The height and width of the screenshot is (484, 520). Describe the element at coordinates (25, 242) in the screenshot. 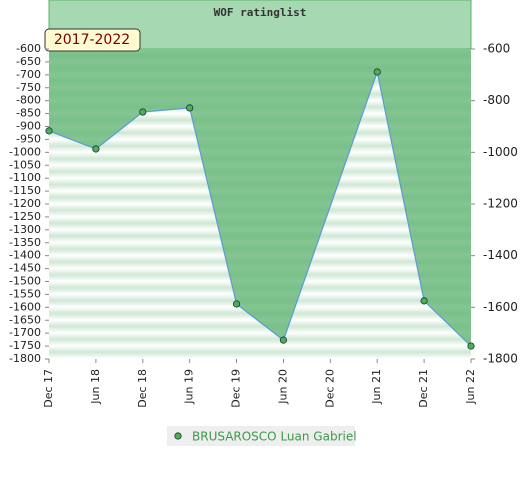

I see `y-tick-label: -1350` at that location.